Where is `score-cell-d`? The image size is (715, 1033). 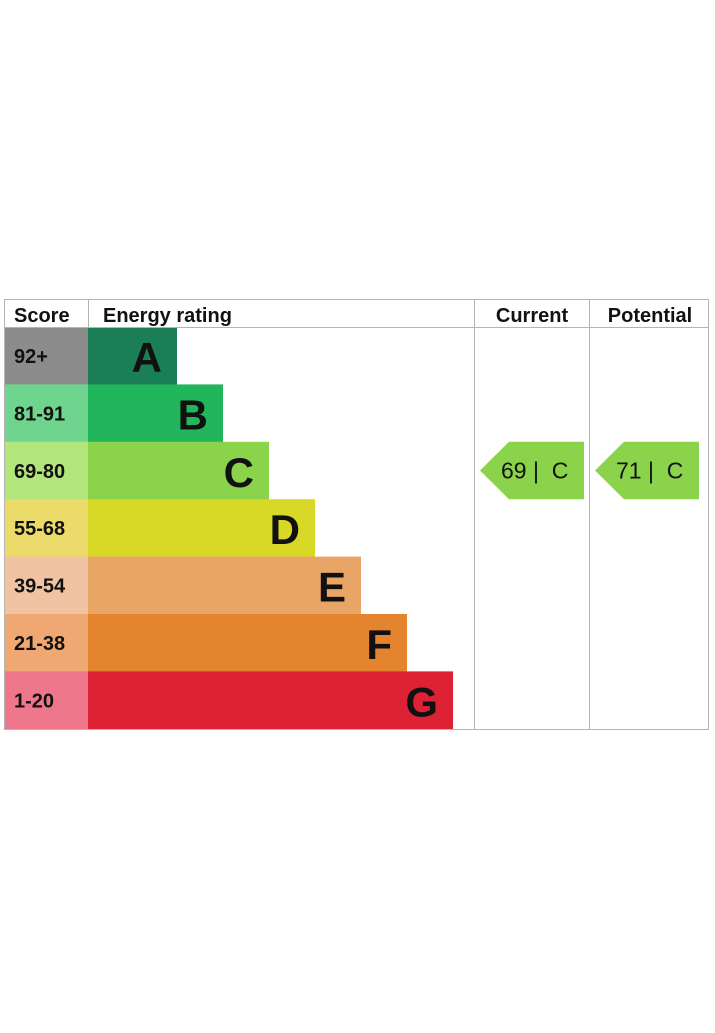
score-cell-d is located at coordinates (46, 528).